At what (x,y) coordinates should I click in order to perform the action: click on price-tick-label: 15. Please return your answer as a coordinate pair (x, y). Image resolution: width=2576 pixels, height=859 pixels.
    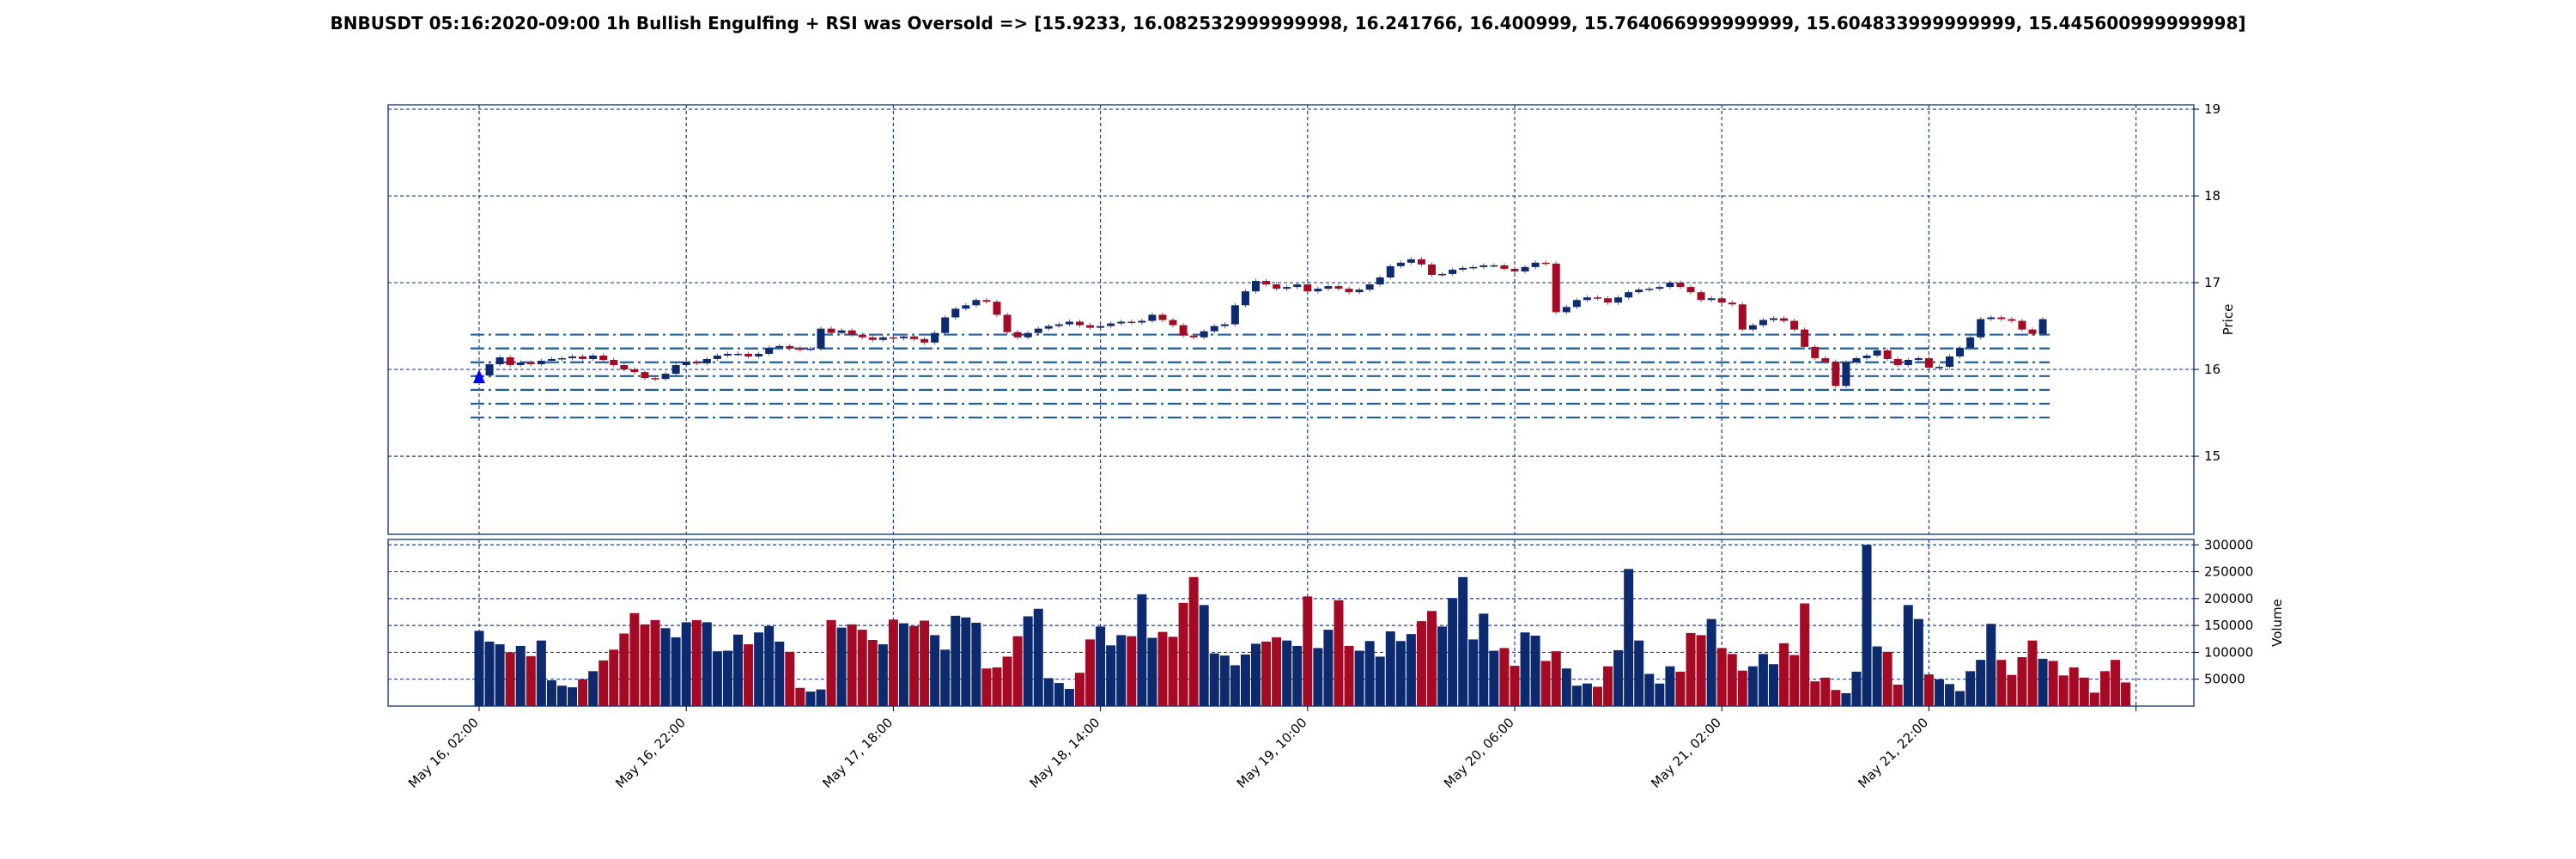
    Looking at the image, I should click on (2212, 456).